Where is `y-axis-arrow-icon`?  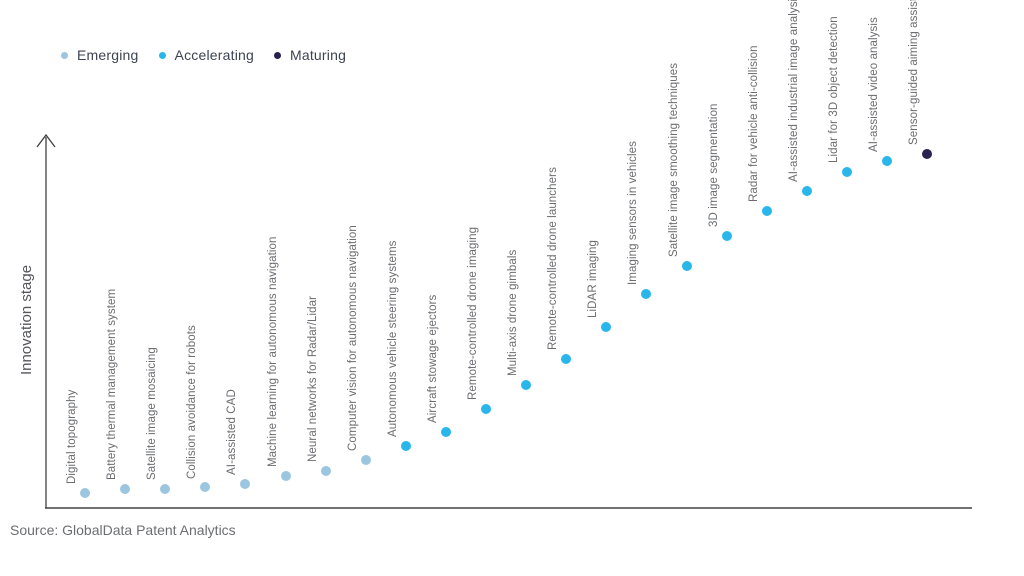
y-axis-arrow-icon is located at coordinates (46, 140).